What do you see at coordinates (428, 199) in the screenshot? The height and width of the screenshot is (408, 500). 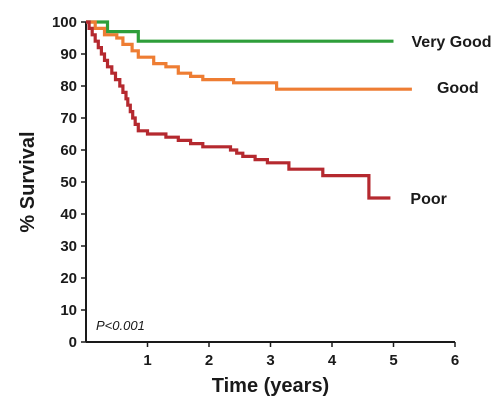 I see `series-label-poor: Poor` at bounding box center [428, 199].